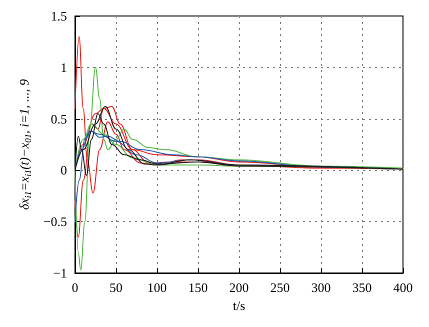 Image resolution: width=429 pixels, height=327 pixels. What do you see at coordinates (25, 144) in the screenshot?
I see `y-axis-title: δxi1=xi1(t)−x01, i=1, ..., 9` at bounding box center [25, 144].